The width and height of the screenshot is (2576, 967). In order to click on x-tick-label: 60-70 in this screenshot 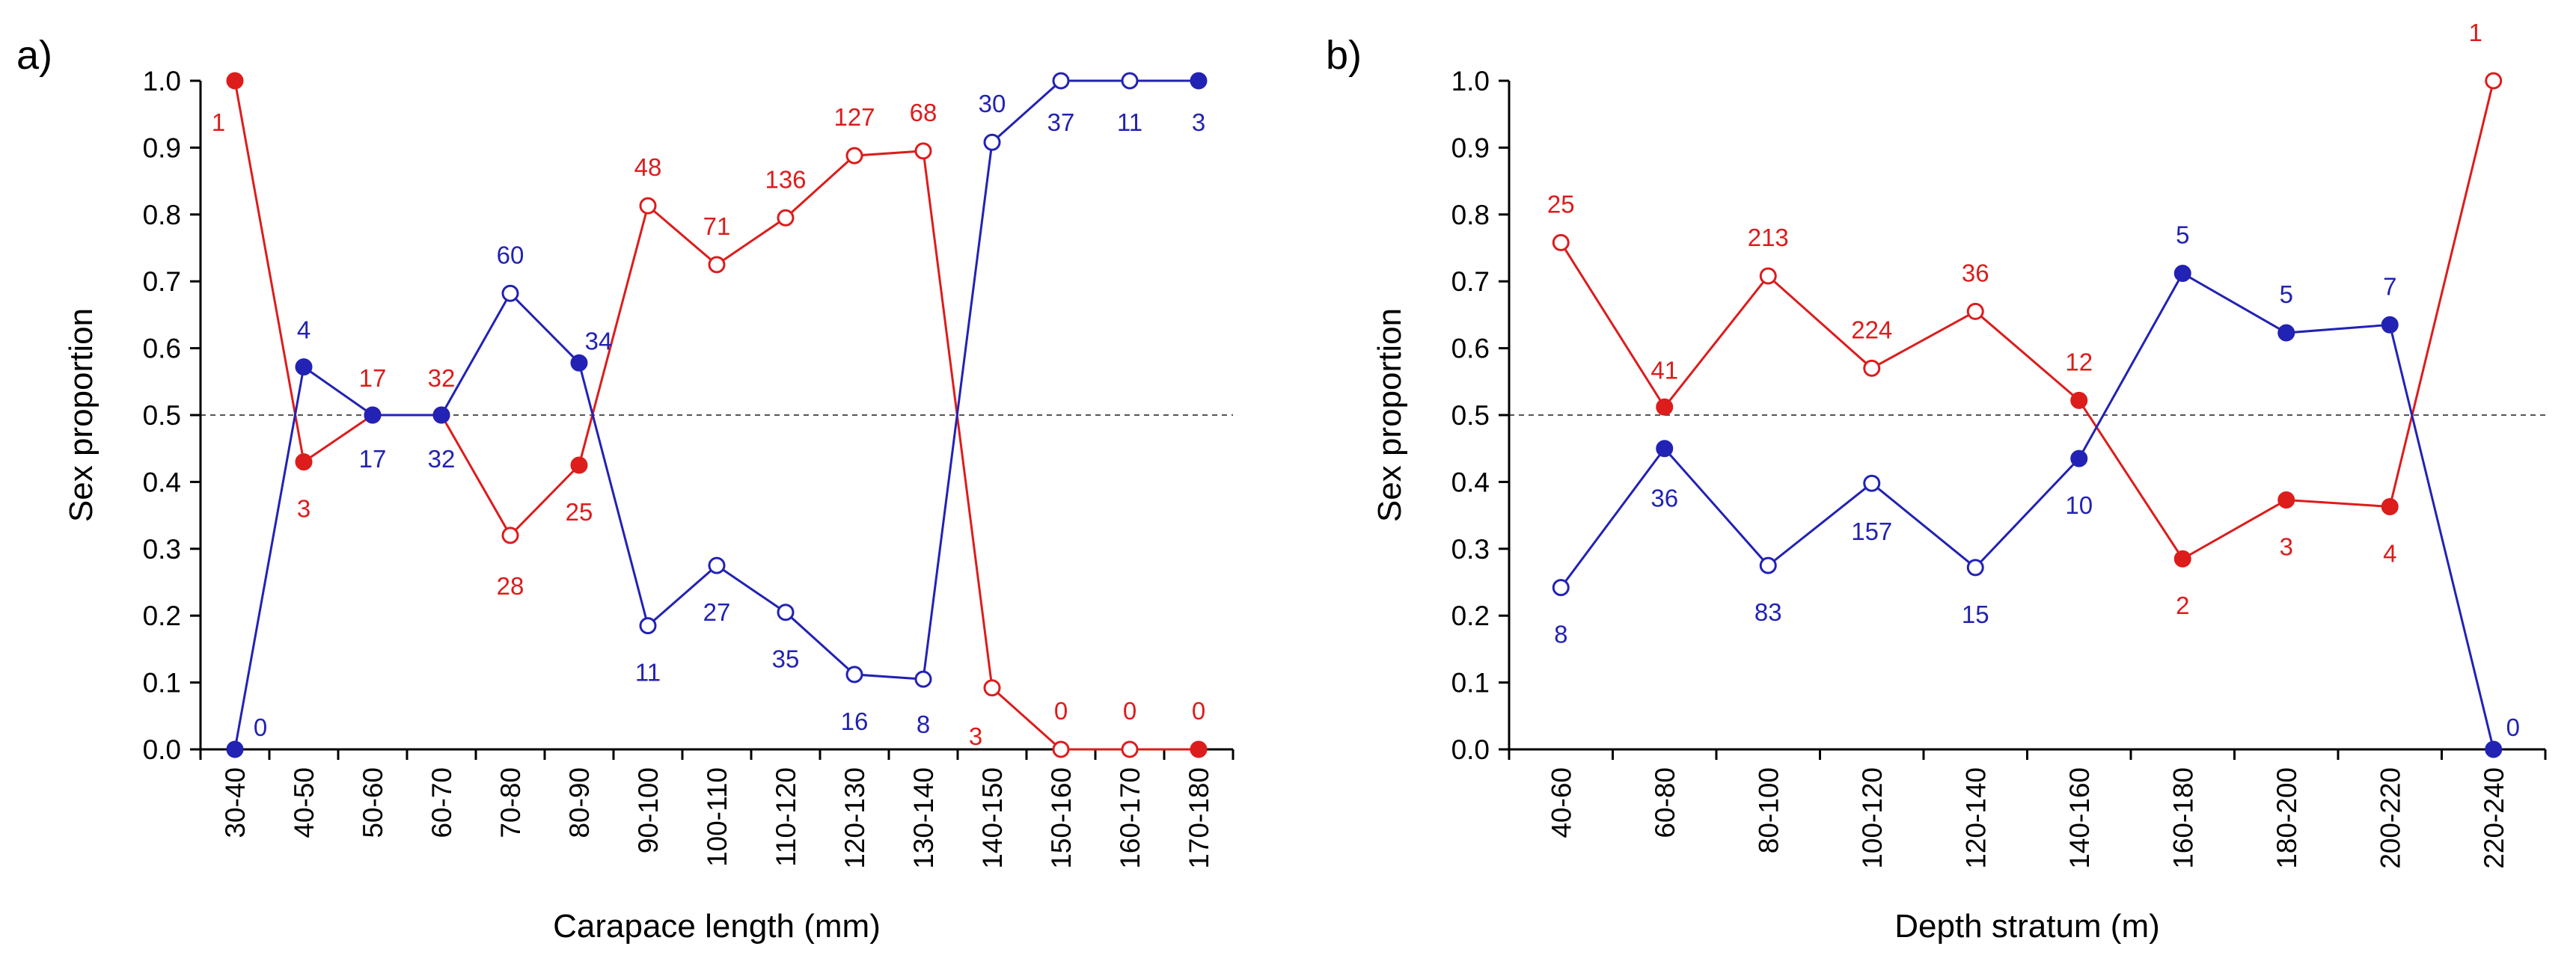, I will do `click(441, 802)`.